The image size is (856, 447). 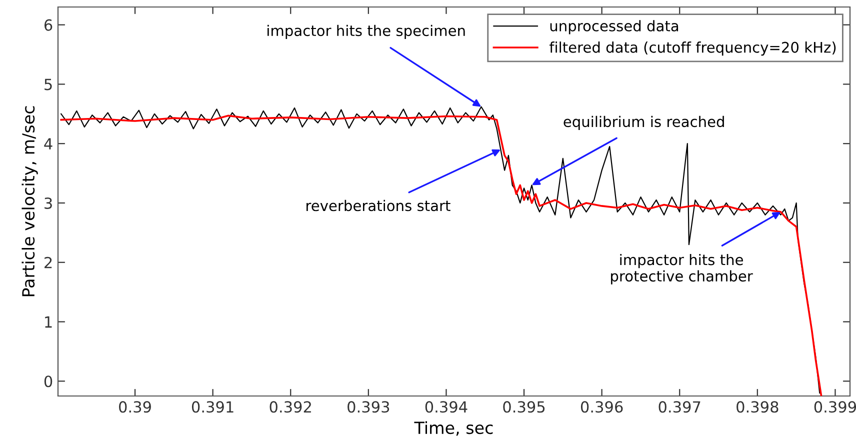 I want to click on x-tick-label: 0.39, so click(x=135, y=407).